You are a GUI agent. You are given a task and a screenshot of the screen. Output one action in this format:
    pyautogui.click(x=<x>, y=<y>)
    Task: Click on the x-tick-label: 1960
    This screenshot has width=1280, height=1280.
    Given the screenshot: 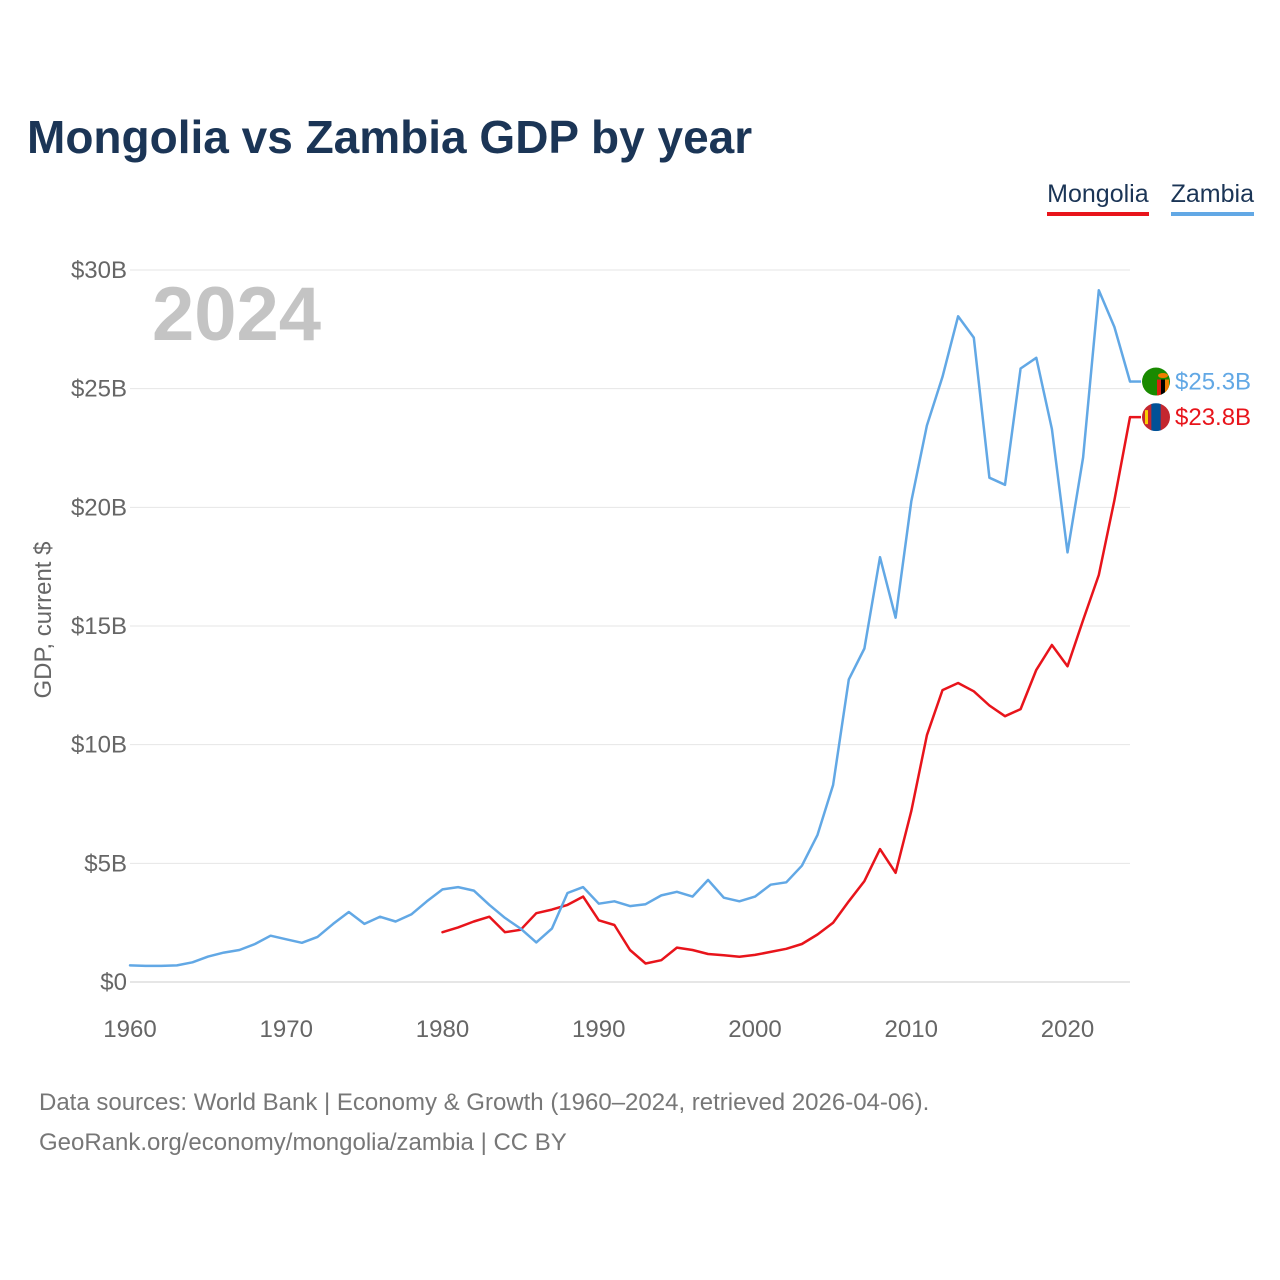 What is the action you would take?
    pyautogui.click(x=129, y=1029)
    